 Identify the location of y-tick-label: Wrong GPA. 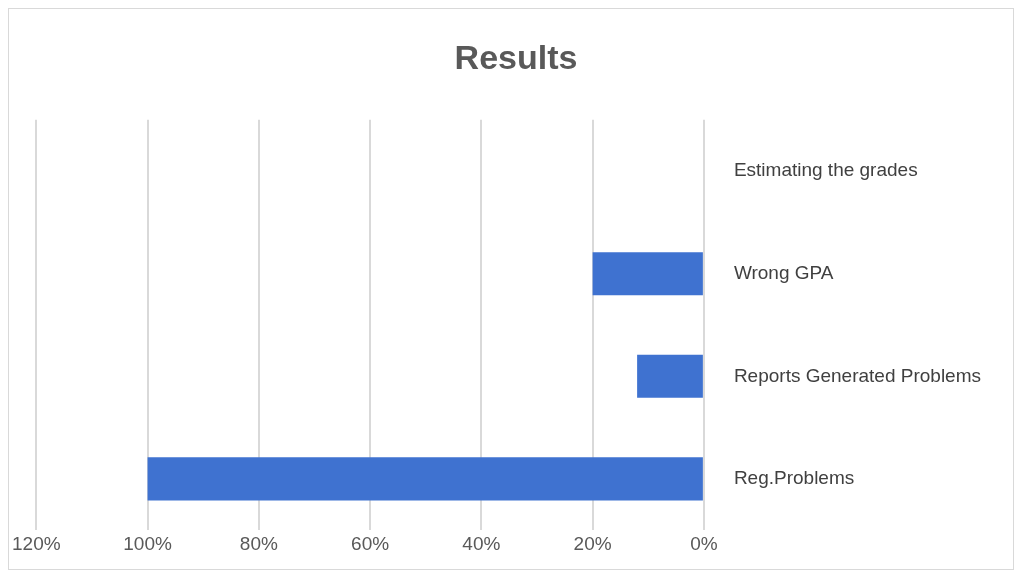
(783, 272).